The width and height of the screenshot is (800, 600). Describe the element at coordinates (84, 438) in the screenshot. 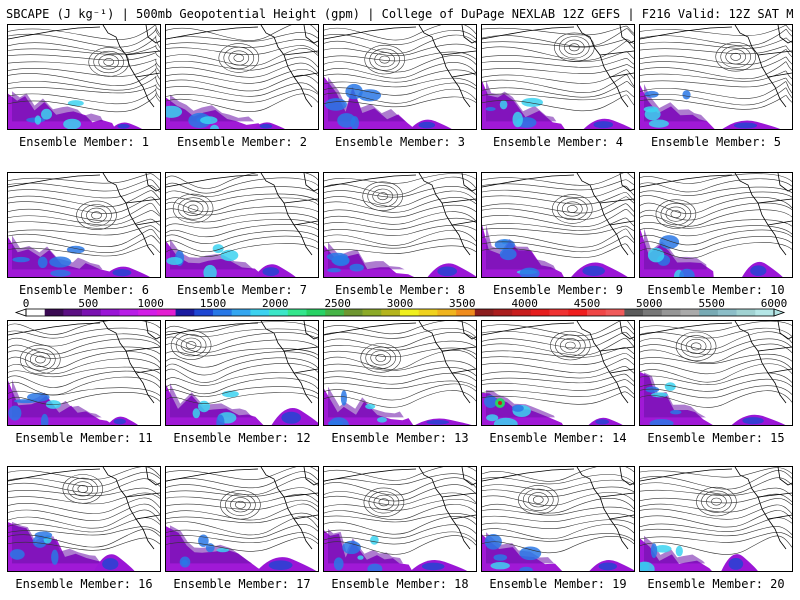

I see `member-label: Ensemble Member: 11` at that location.